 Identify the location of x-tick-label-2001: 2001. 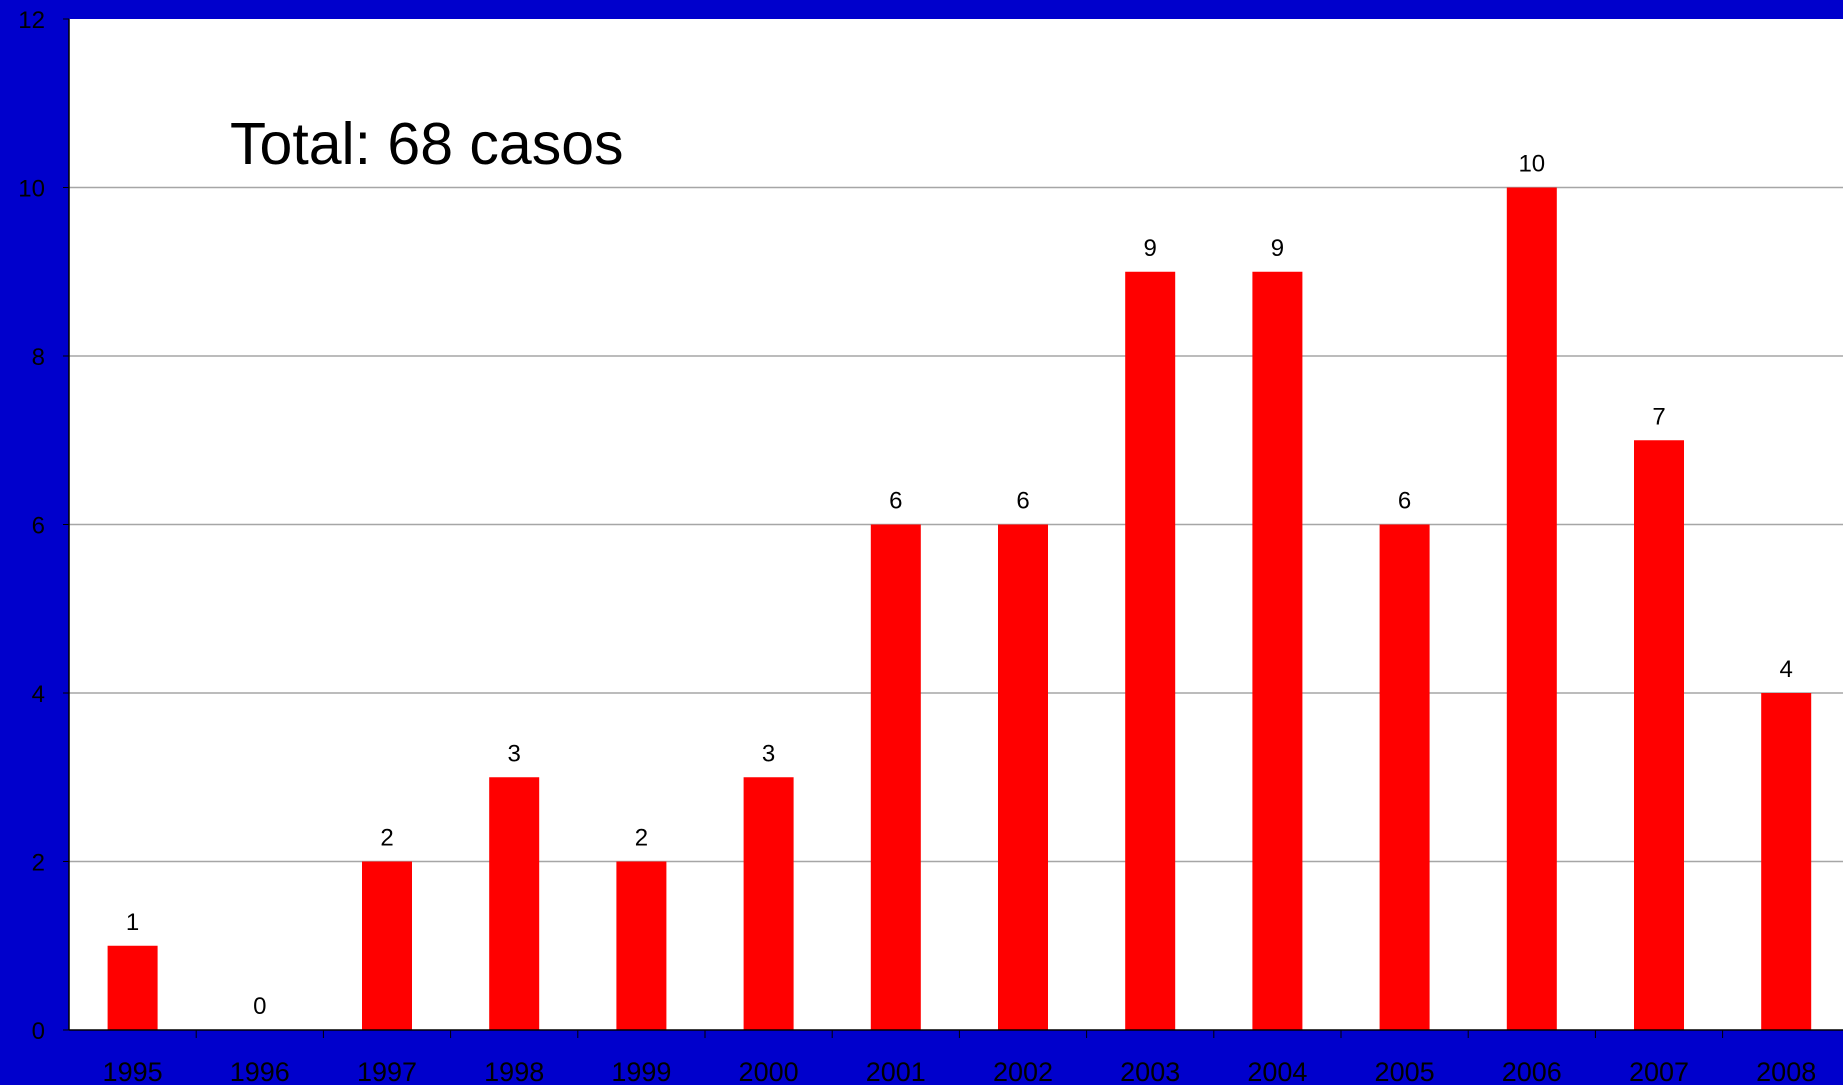
(896, 1071).